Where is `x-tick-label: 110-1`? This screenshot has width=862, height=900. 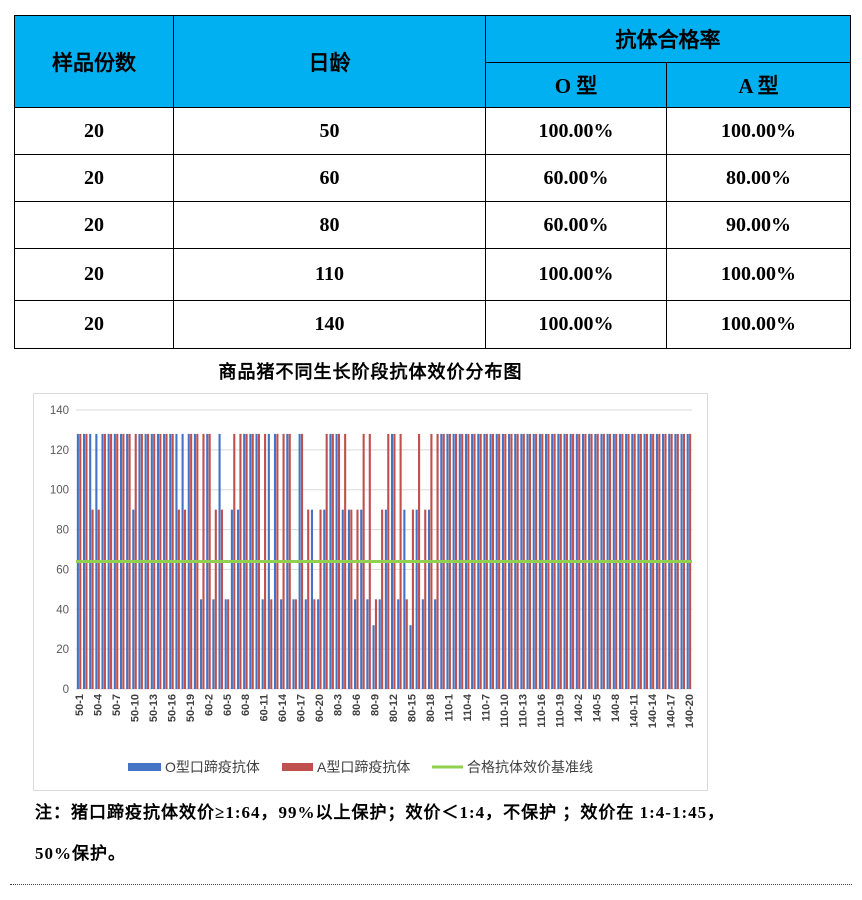
x-tick-label: 110-1 is located at coordinates (450, 708).